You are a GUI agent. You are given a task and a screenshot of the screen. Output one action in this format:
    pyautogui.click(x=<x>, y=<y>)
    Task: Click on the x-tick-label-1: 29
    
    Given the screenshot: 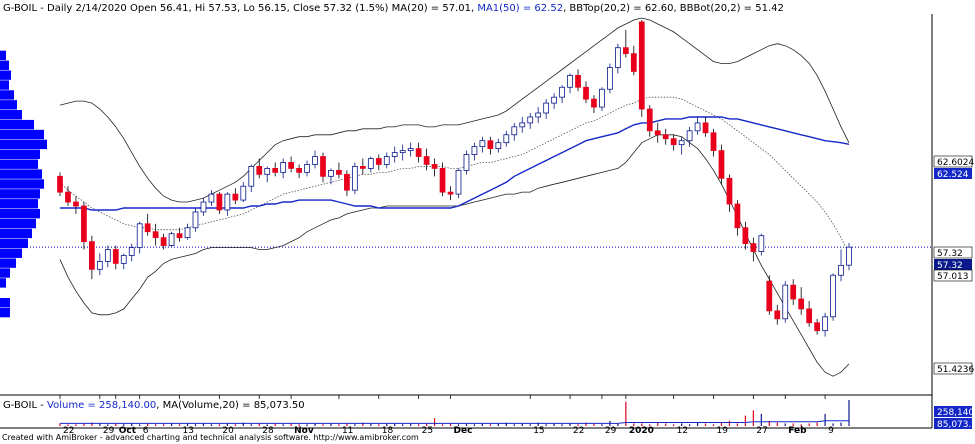 What is the action you would take?
    pyautogui.click(x=109, y=431)
    